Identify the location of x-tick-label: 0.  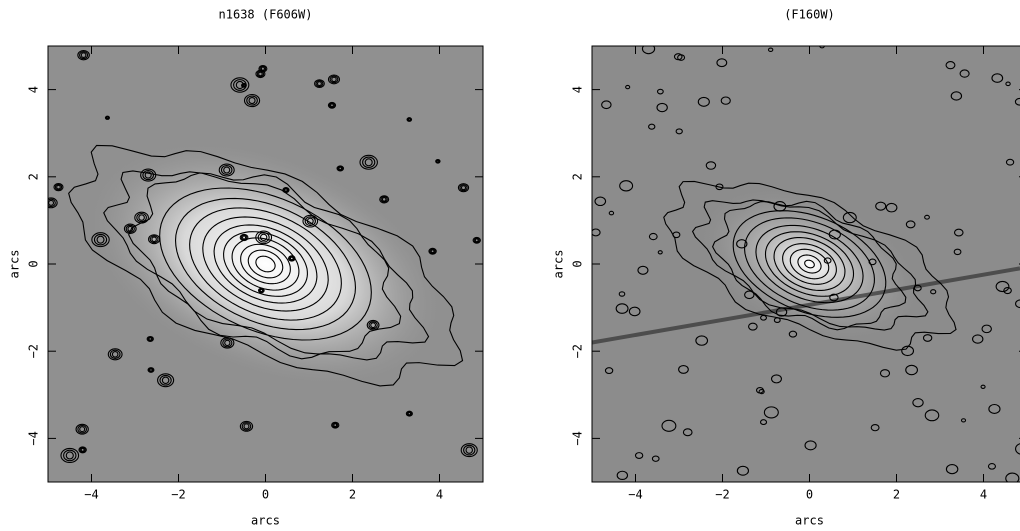
(265, 495).